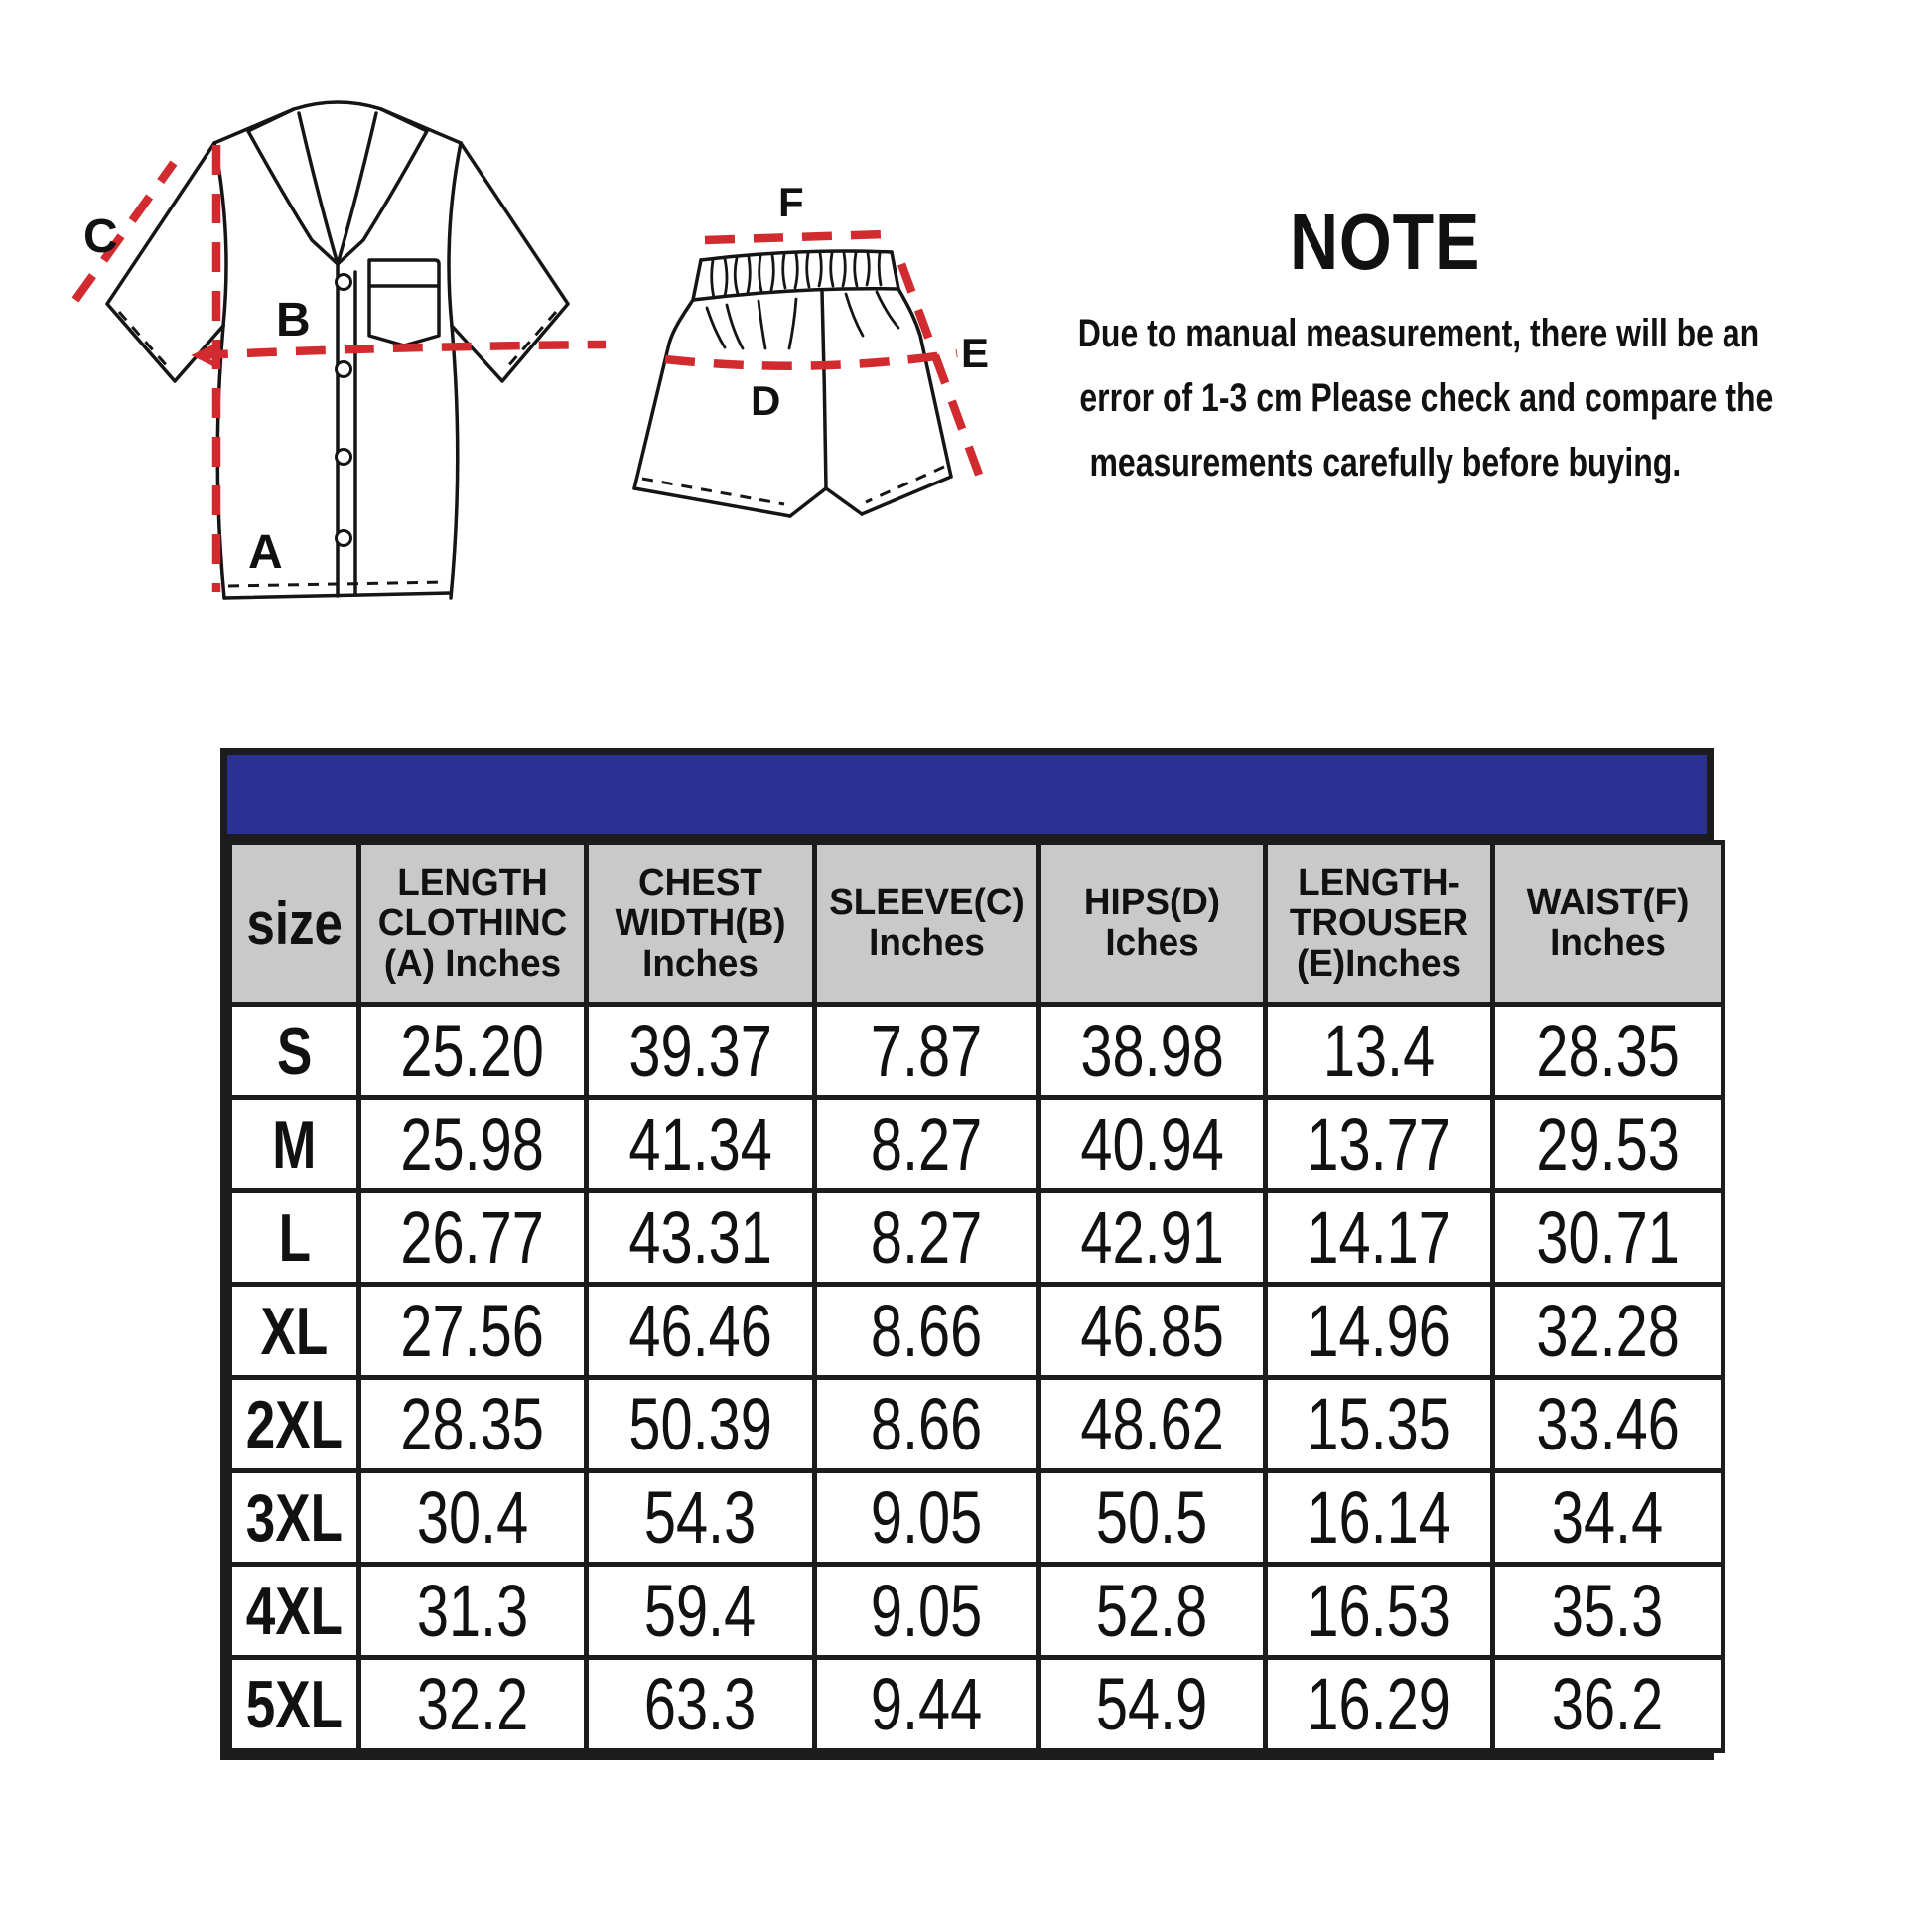 The width and height of the screenshot is (1932, 1932). I want to click on size-cell: 5XL, so click(294, 1704).